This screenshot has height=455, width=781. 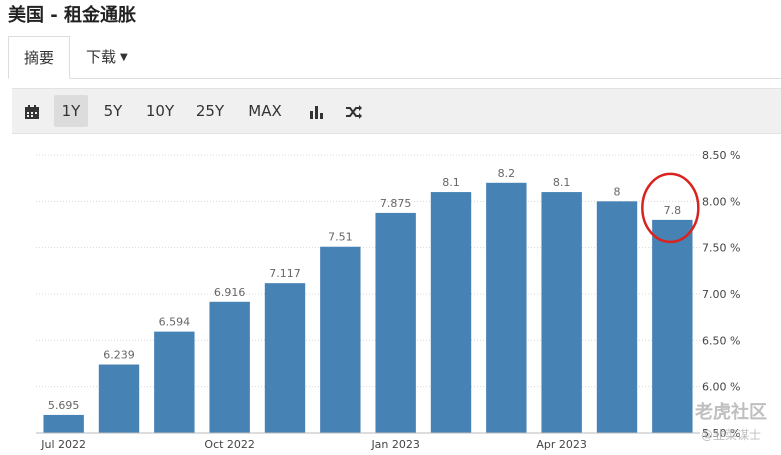 What do you see at coordinates (72, 15) in the screenshot?
I see `page-title: 美国 - 租金通胀` at bounding box center [72, 15].